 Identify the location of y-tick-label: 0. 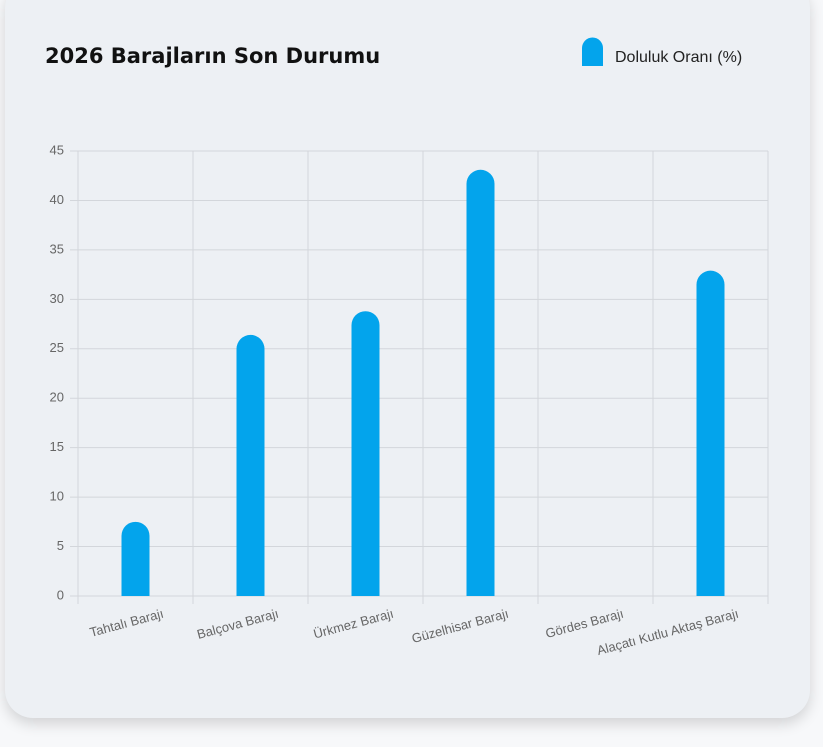
(60, 594).